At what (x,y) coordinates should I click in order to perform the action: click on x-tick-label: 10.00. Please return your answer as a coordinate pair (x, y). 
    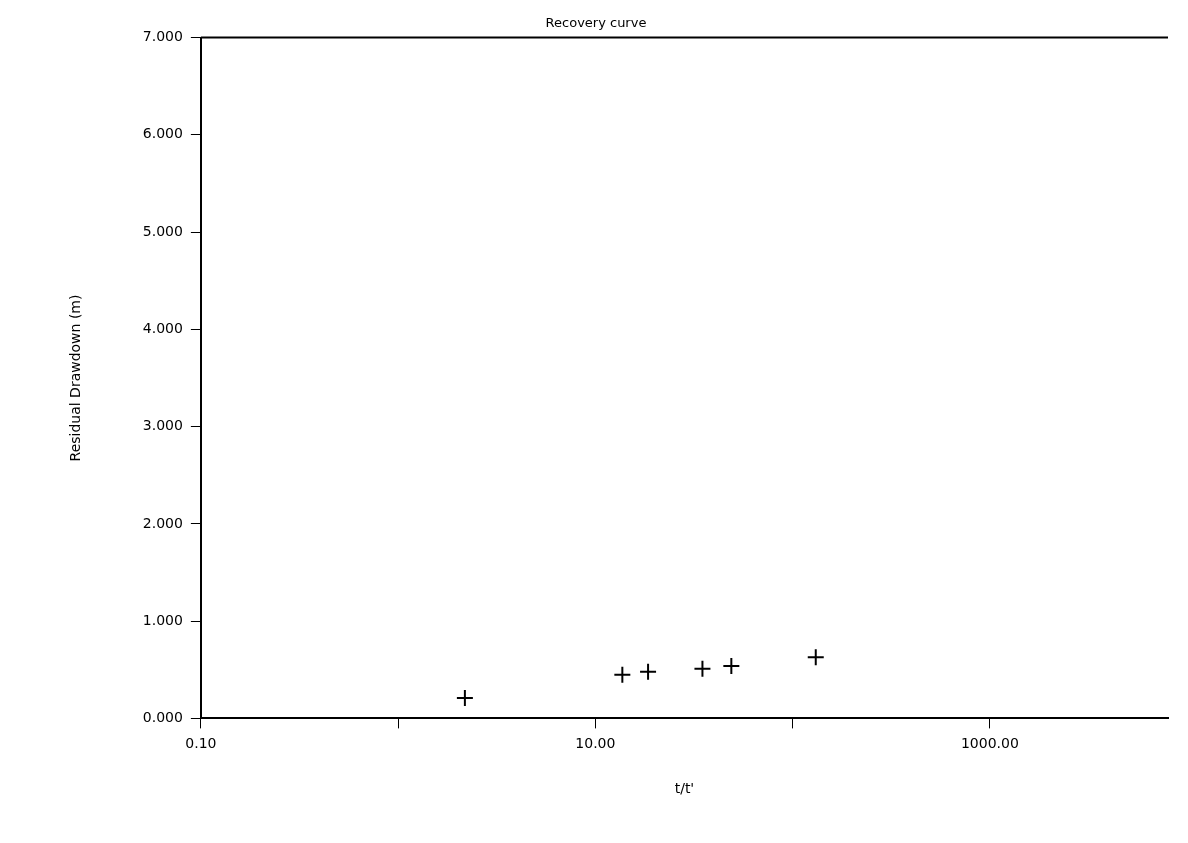
    Looking at the image, I should click on (595, 743).